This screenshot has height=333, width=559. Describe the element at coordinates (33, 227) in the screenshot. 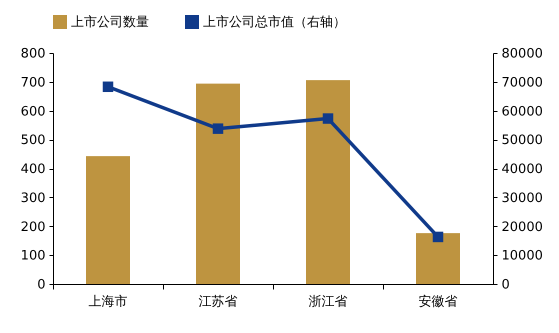

I see `y-tick-label: 200` at that location.